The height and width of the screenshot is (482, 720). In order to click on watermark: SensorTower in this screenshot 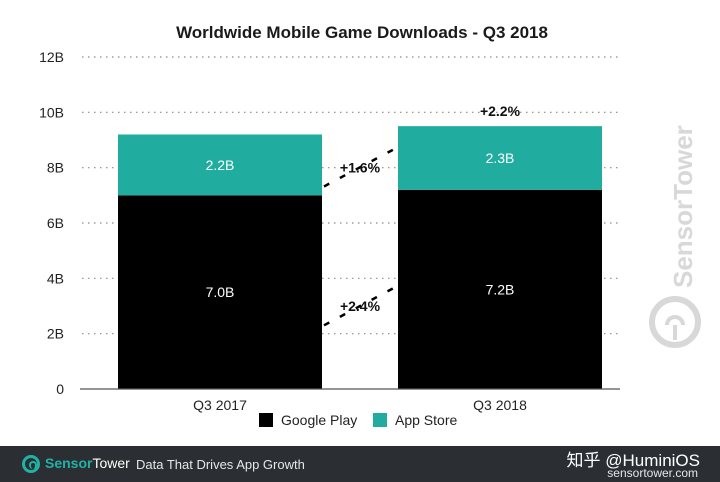, I will do `click(675, 236)`.